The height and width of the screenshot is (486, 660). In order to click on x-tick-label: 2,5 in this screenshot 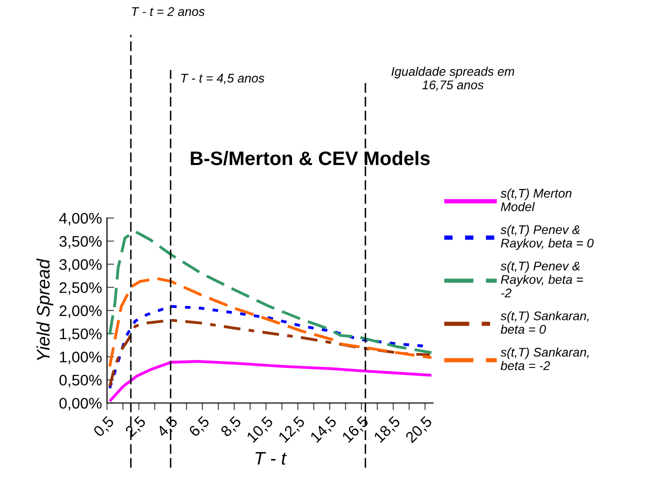, I will do `click(136, 427)`.